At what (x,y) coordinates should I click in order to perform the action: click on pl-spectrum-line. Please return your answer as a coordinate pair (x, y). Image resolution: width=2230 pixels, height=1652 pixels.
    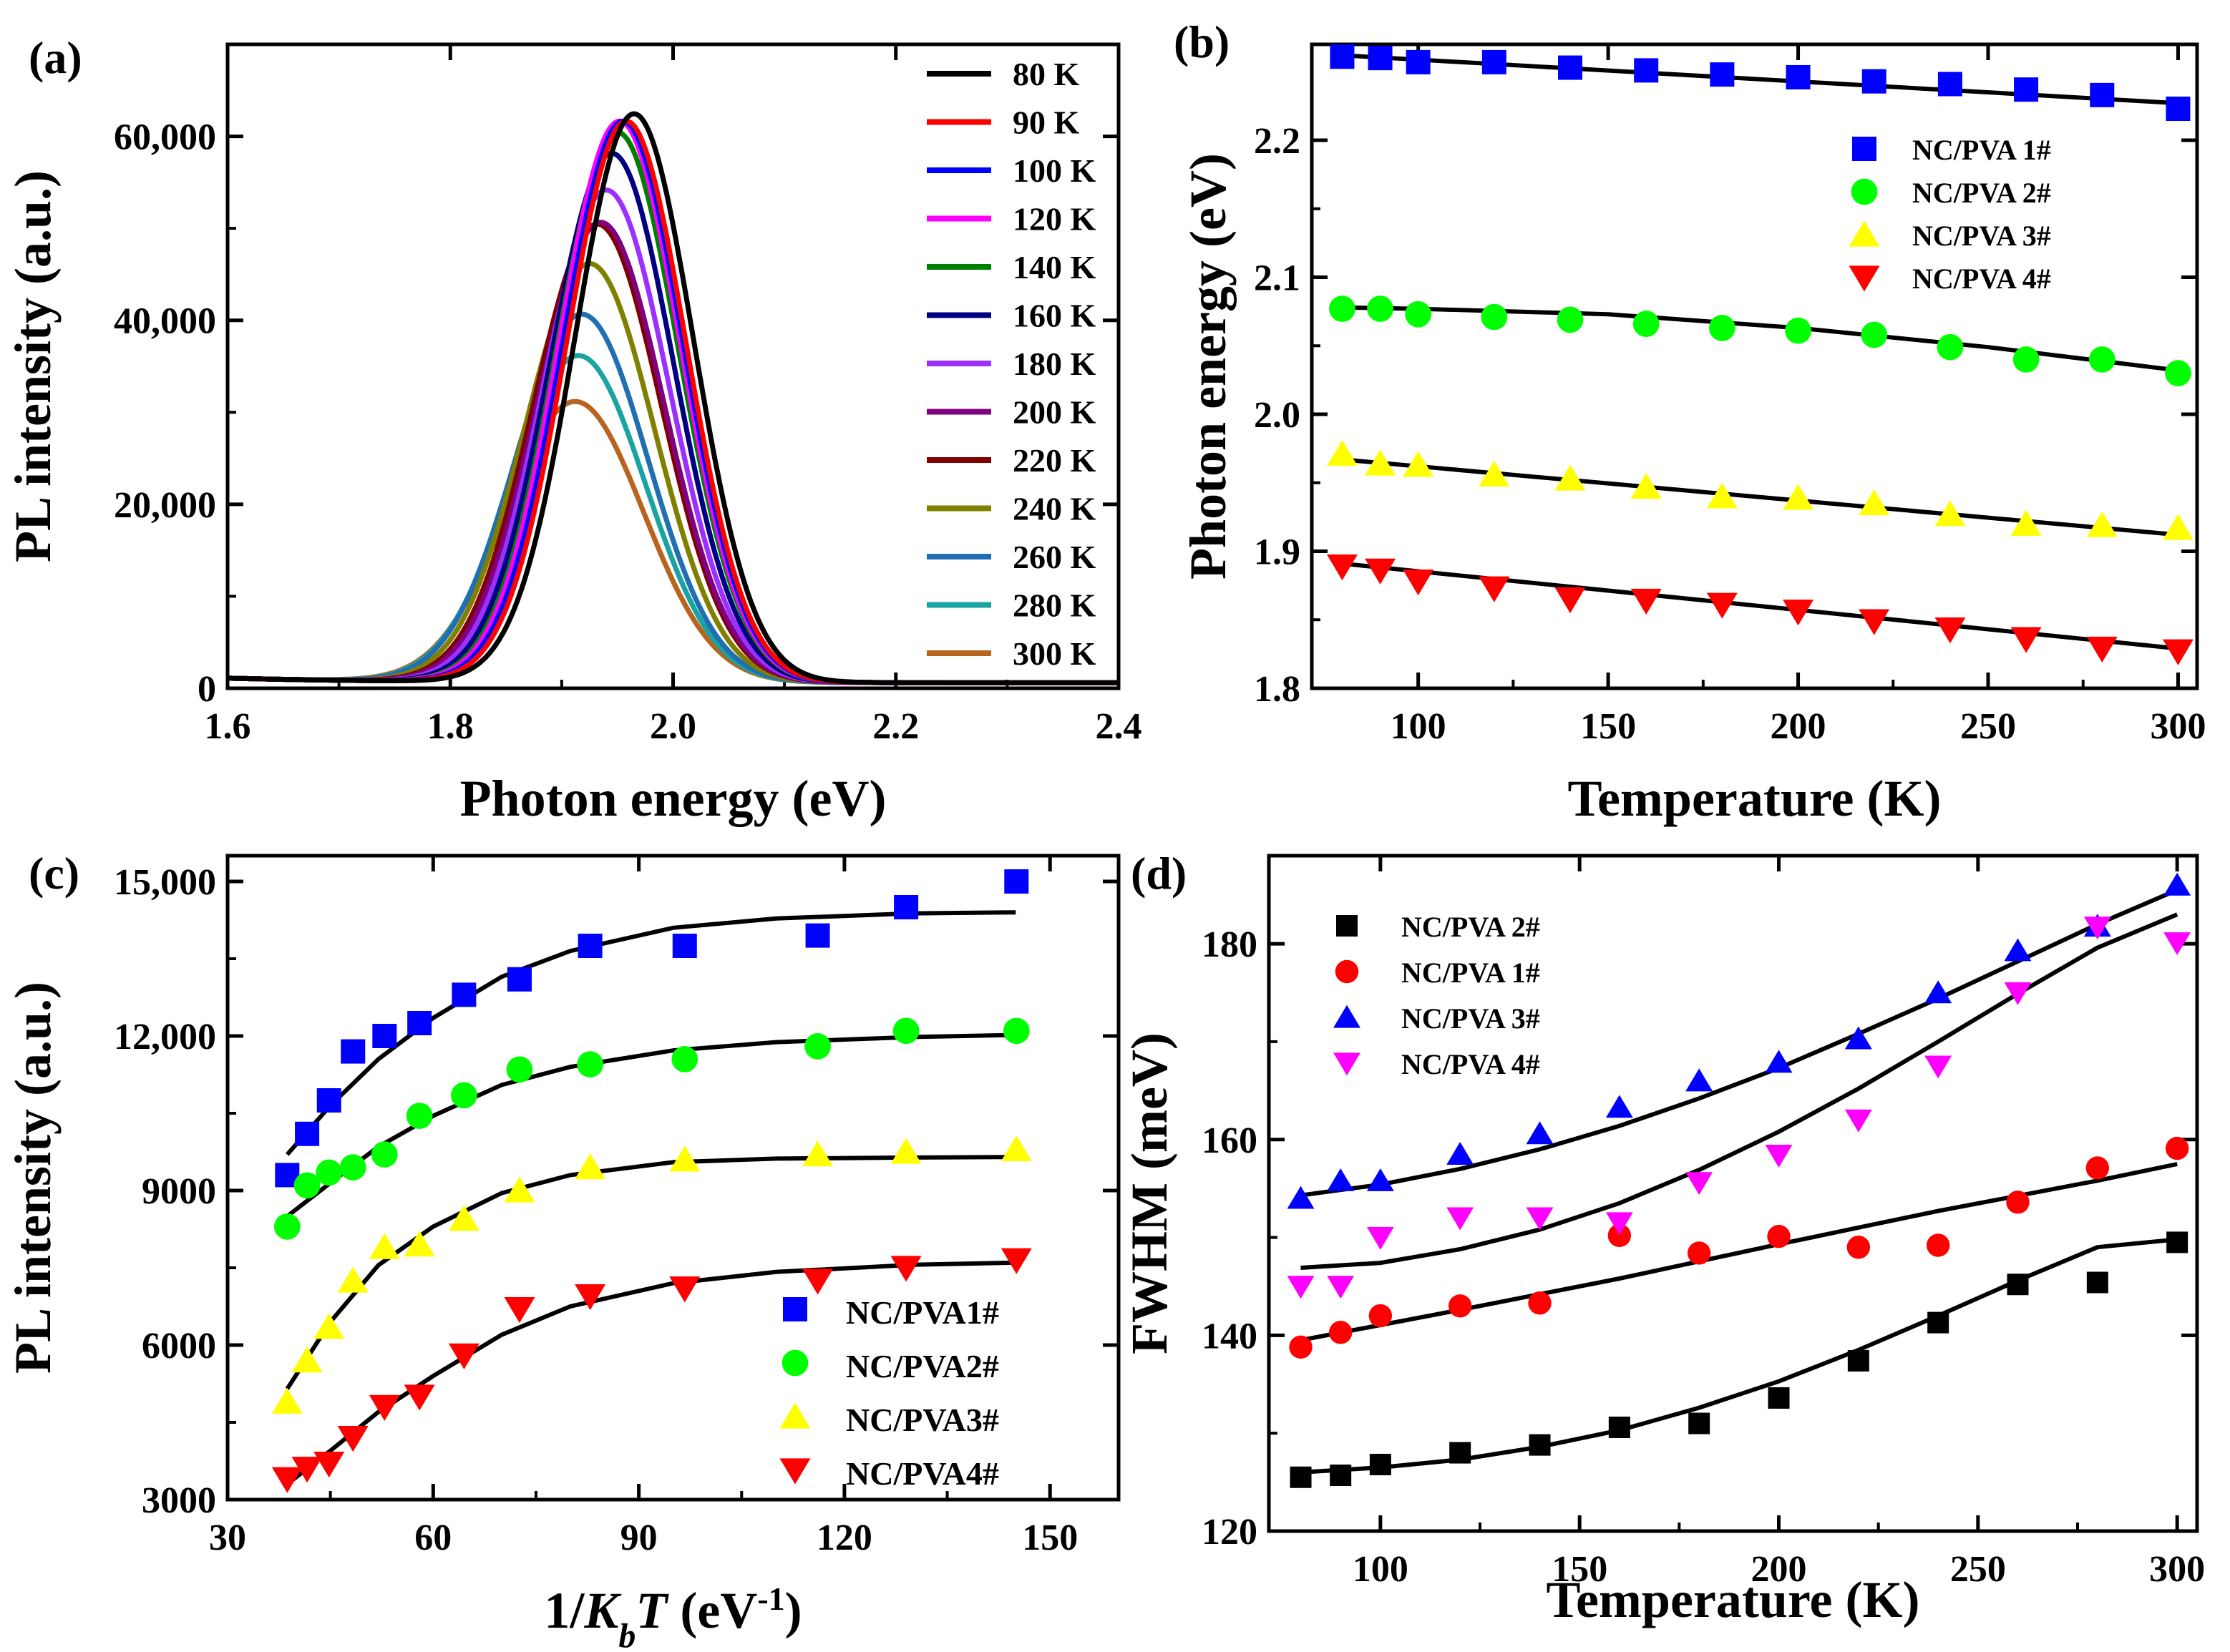
    Looking at the image, I should click on (673, 398).